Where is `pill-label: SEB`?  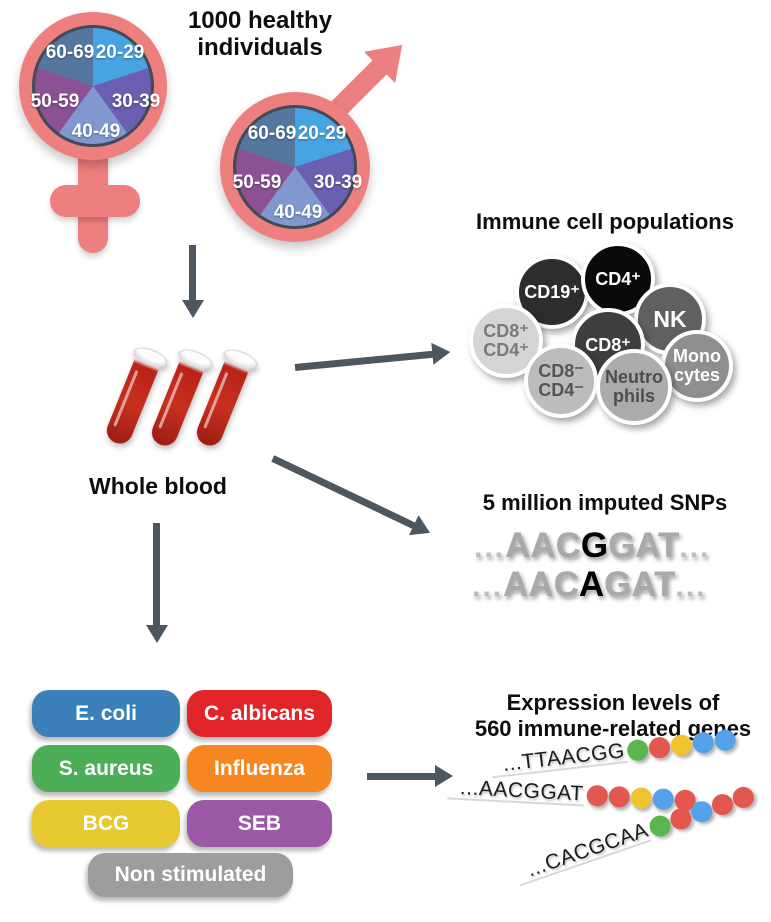
pill-label: SEB is located at coordinates (259, 823).